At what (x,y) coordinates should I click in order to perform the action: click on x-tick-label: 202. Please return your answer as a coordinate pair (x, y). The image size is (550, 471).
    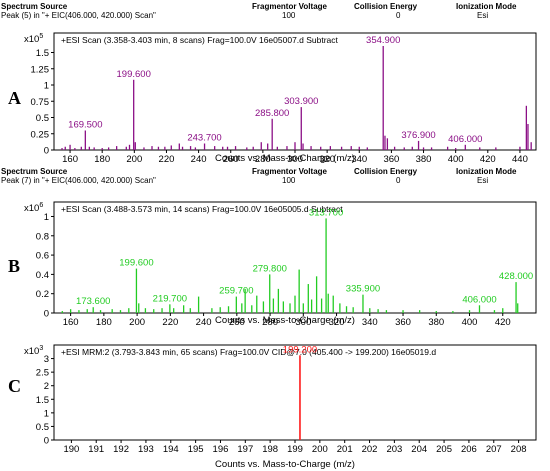
    Looking at the image, I should click on (370, 449).